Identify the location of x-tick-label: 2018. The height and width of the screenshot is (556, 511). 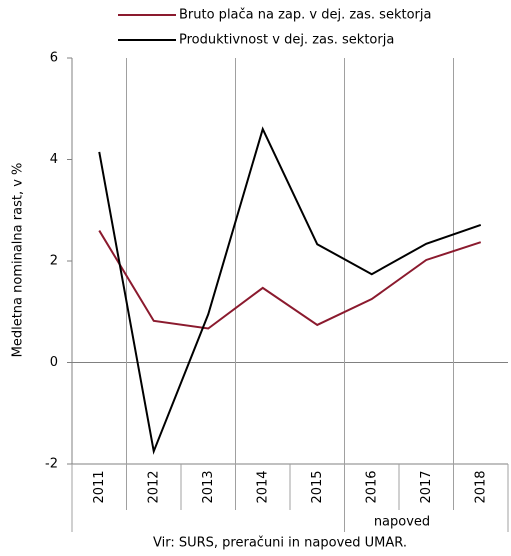
(480, 486).